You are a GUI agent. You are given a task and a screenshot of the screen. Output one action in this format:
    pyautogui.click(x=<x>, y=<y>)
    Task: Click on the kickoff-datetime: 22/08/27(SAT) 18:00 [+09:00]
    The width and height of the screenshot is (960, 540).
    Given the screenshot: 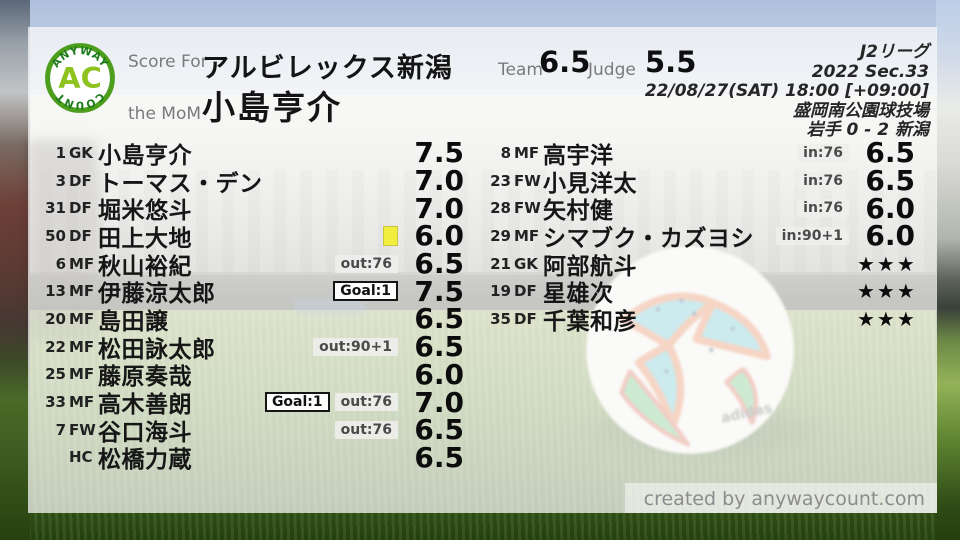 What is the action you would take?
    pyautogui.click(x=786, y=91)
    